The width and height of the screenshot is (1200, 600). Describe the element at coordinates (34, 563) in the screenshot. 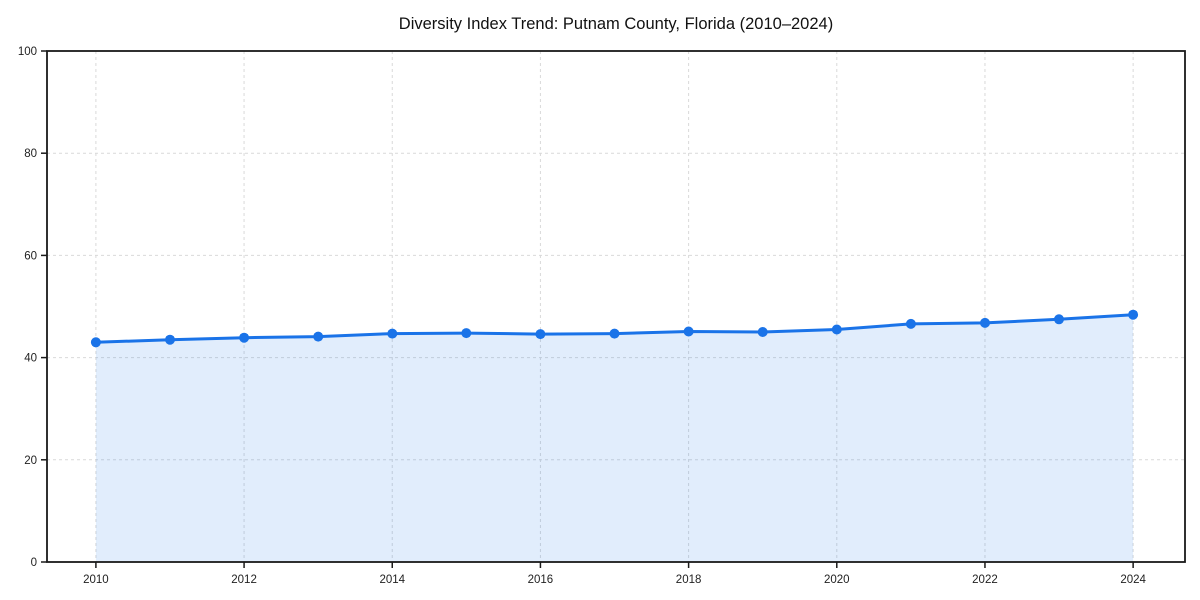

I see `y-tick-label: 0` at that location.